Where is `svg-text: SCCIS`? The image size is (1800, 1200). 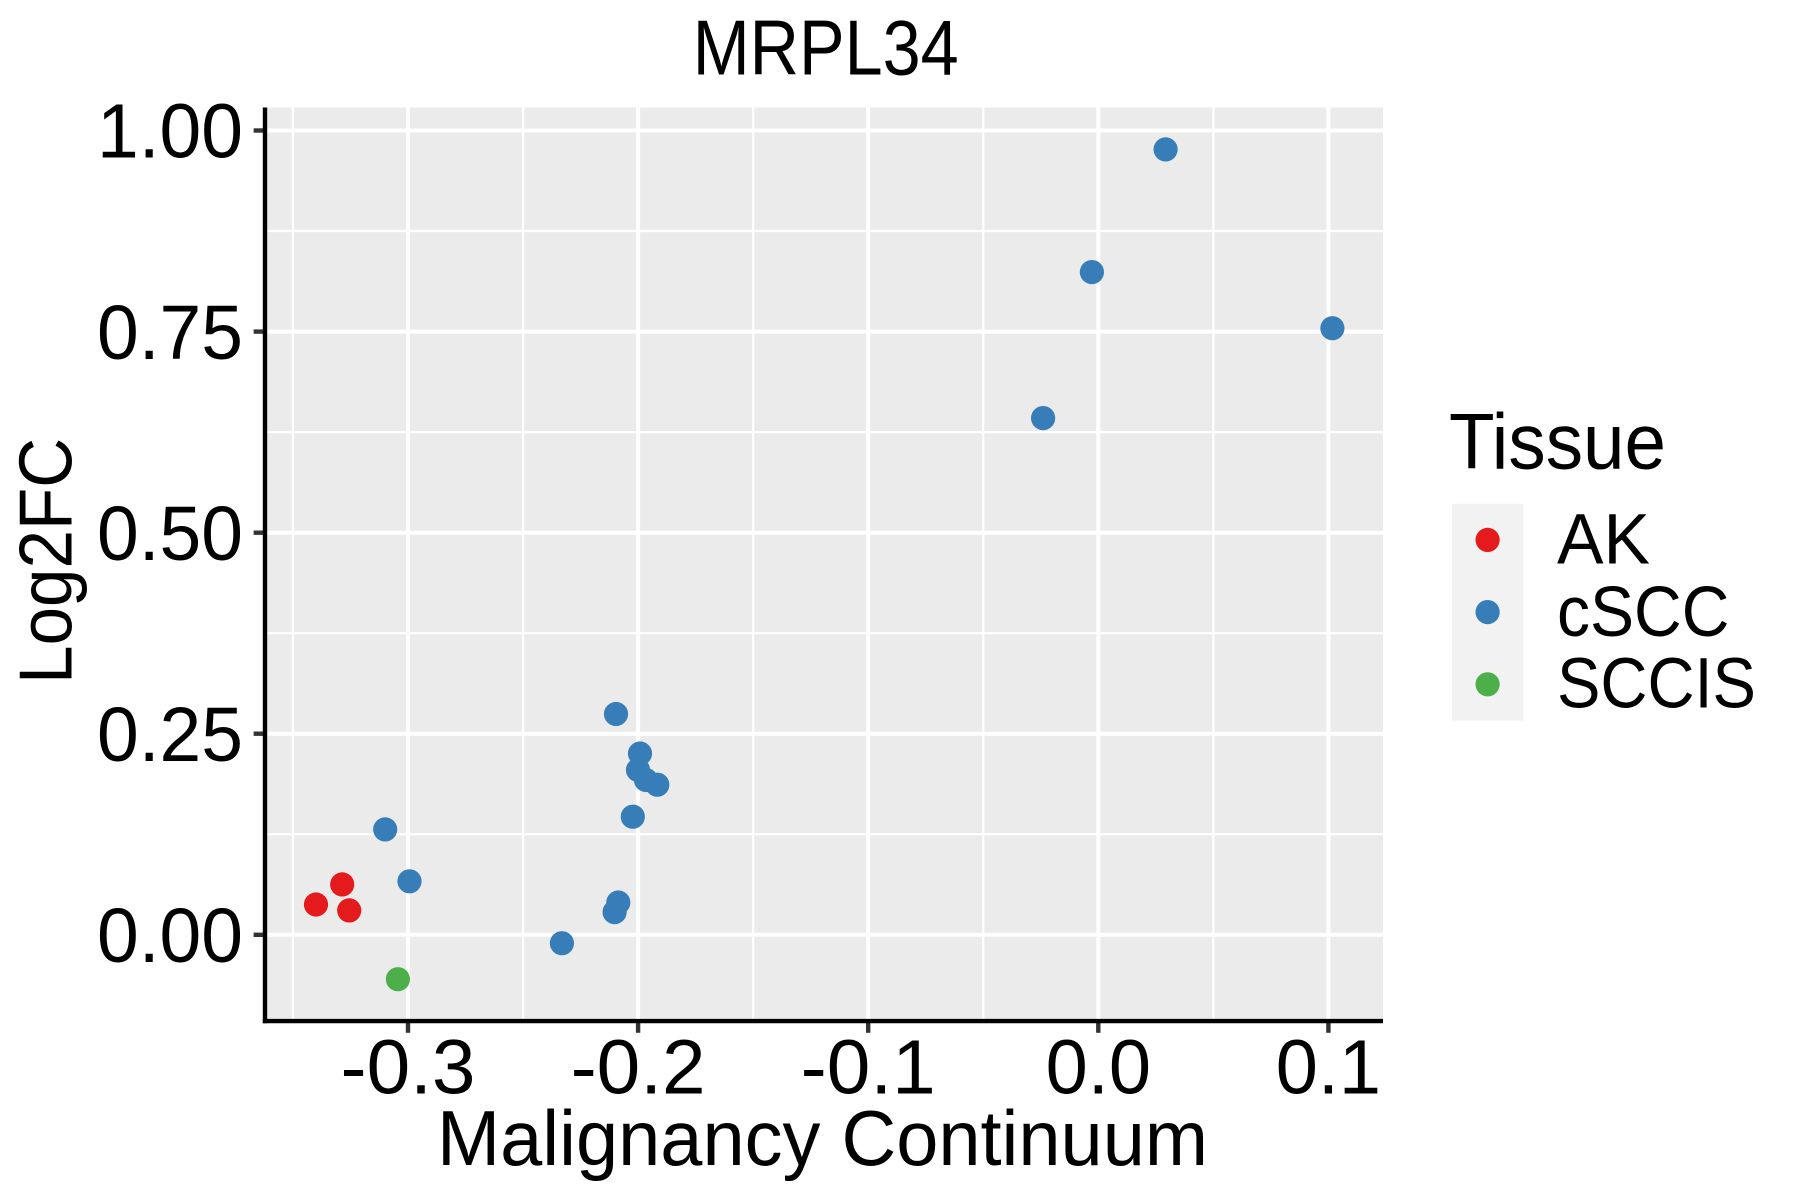
svg-text: SCCIS is located at coordinates (1656, 683).